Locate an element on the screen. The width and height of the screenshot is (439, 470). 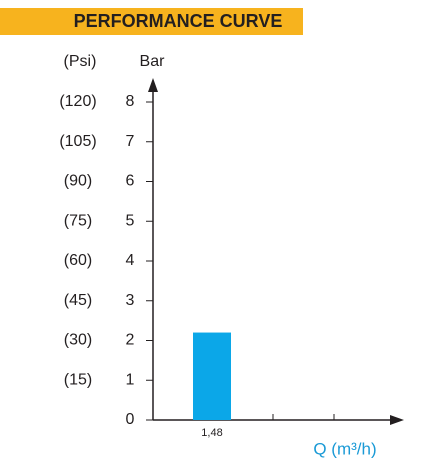
x-axis-arrow is located at coordinates (397, 420).